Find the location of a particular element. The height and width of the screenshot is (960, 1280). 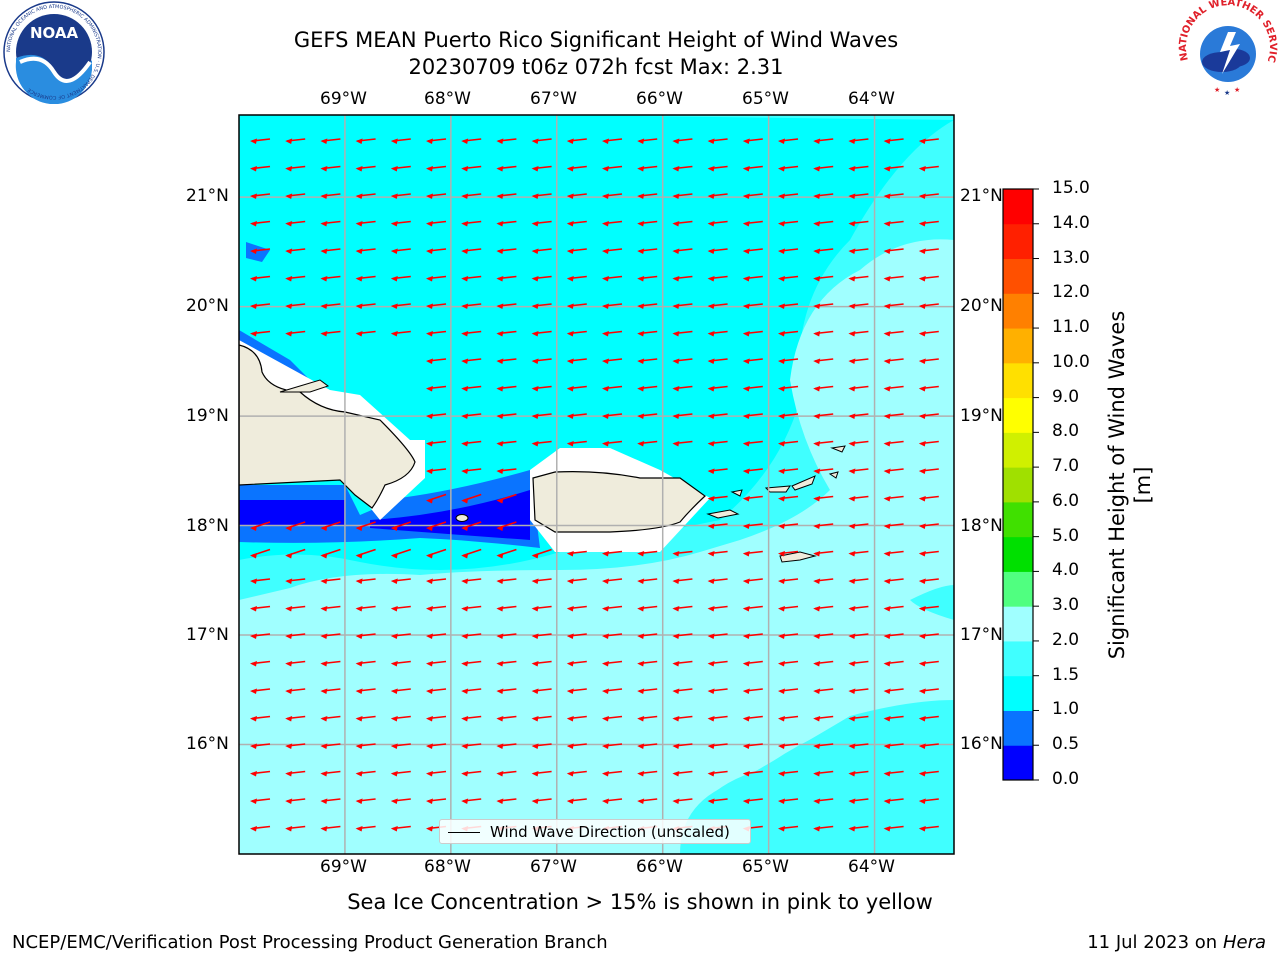

footer-date-text: 11 Jul 2023 on is located at coordinates (1155, 942).